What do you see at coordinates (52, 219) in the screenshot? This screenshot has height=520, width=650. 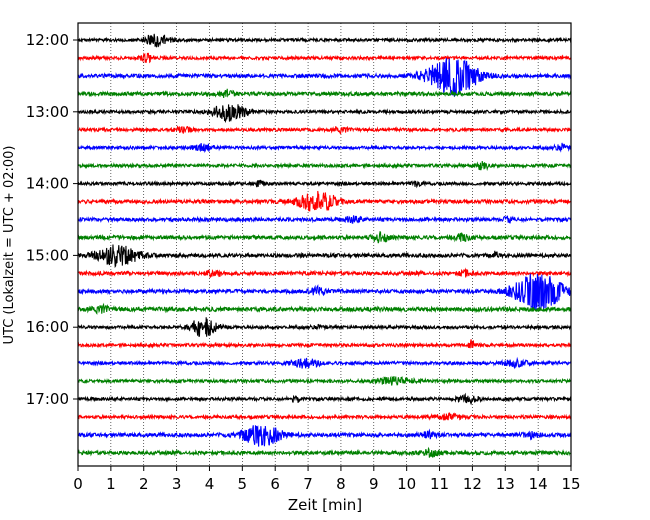 I see `y-axis-ticks: 12:00 13:00 14:00 15:00 16:00 17:00` at bounding box center [52, 219].